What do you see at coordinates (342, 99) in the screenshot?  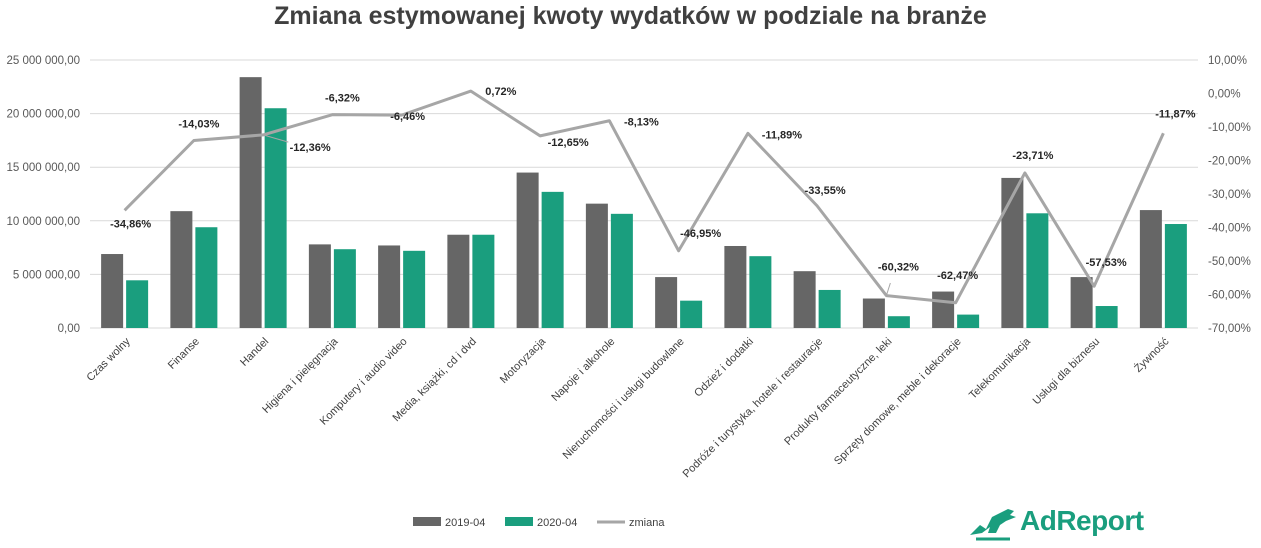 I see `data-label: -6,32%` at bounding box center [342, 99].